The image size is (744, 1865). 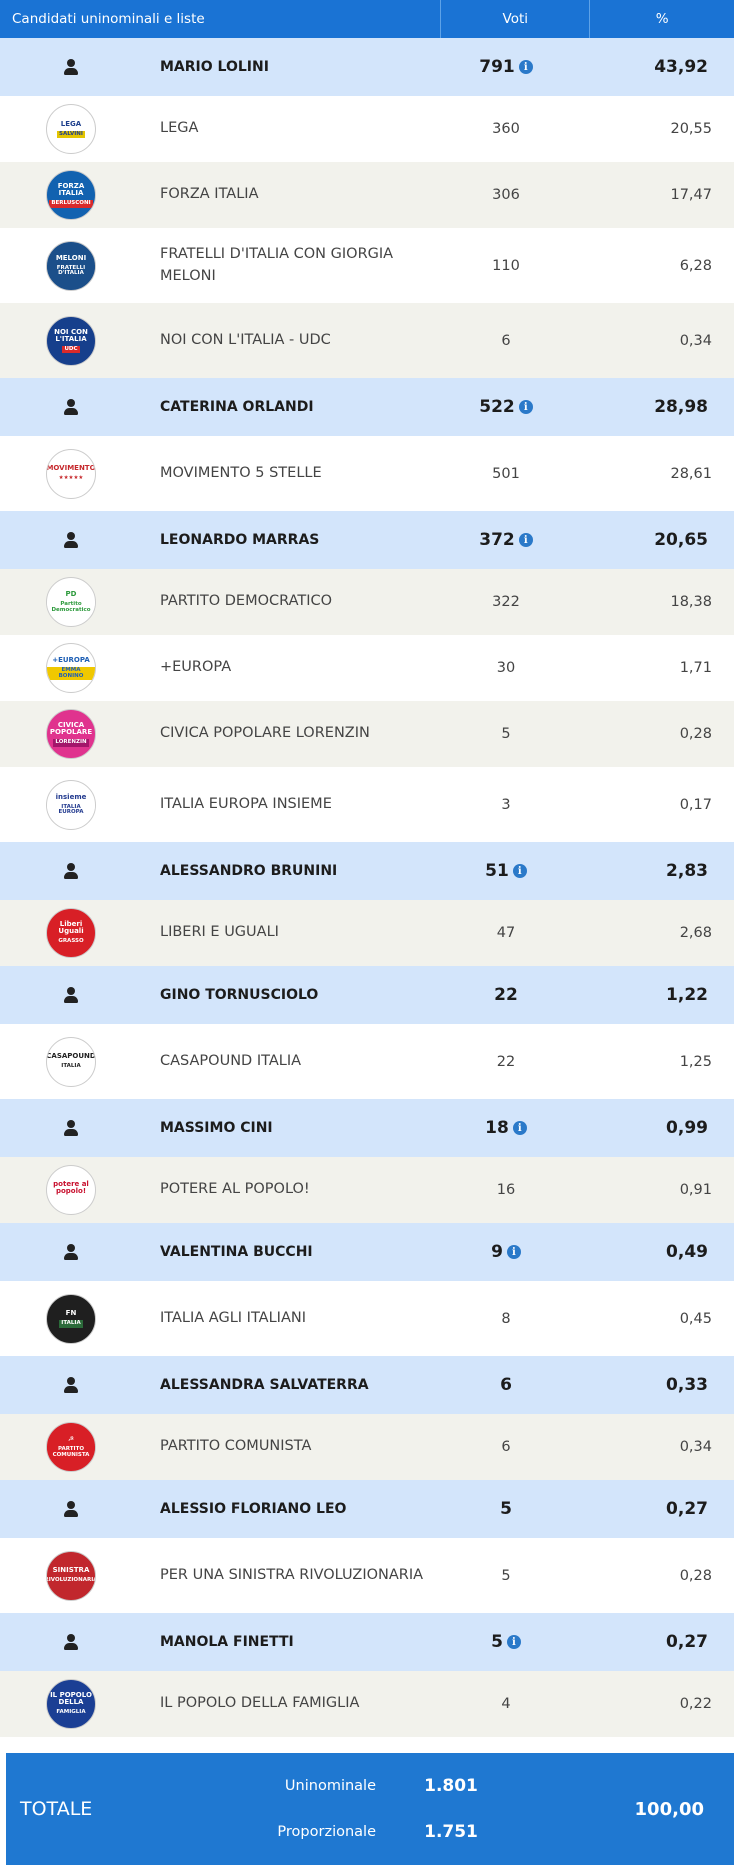 I want to click on party-votes: 501, so click(x=506, y=473).